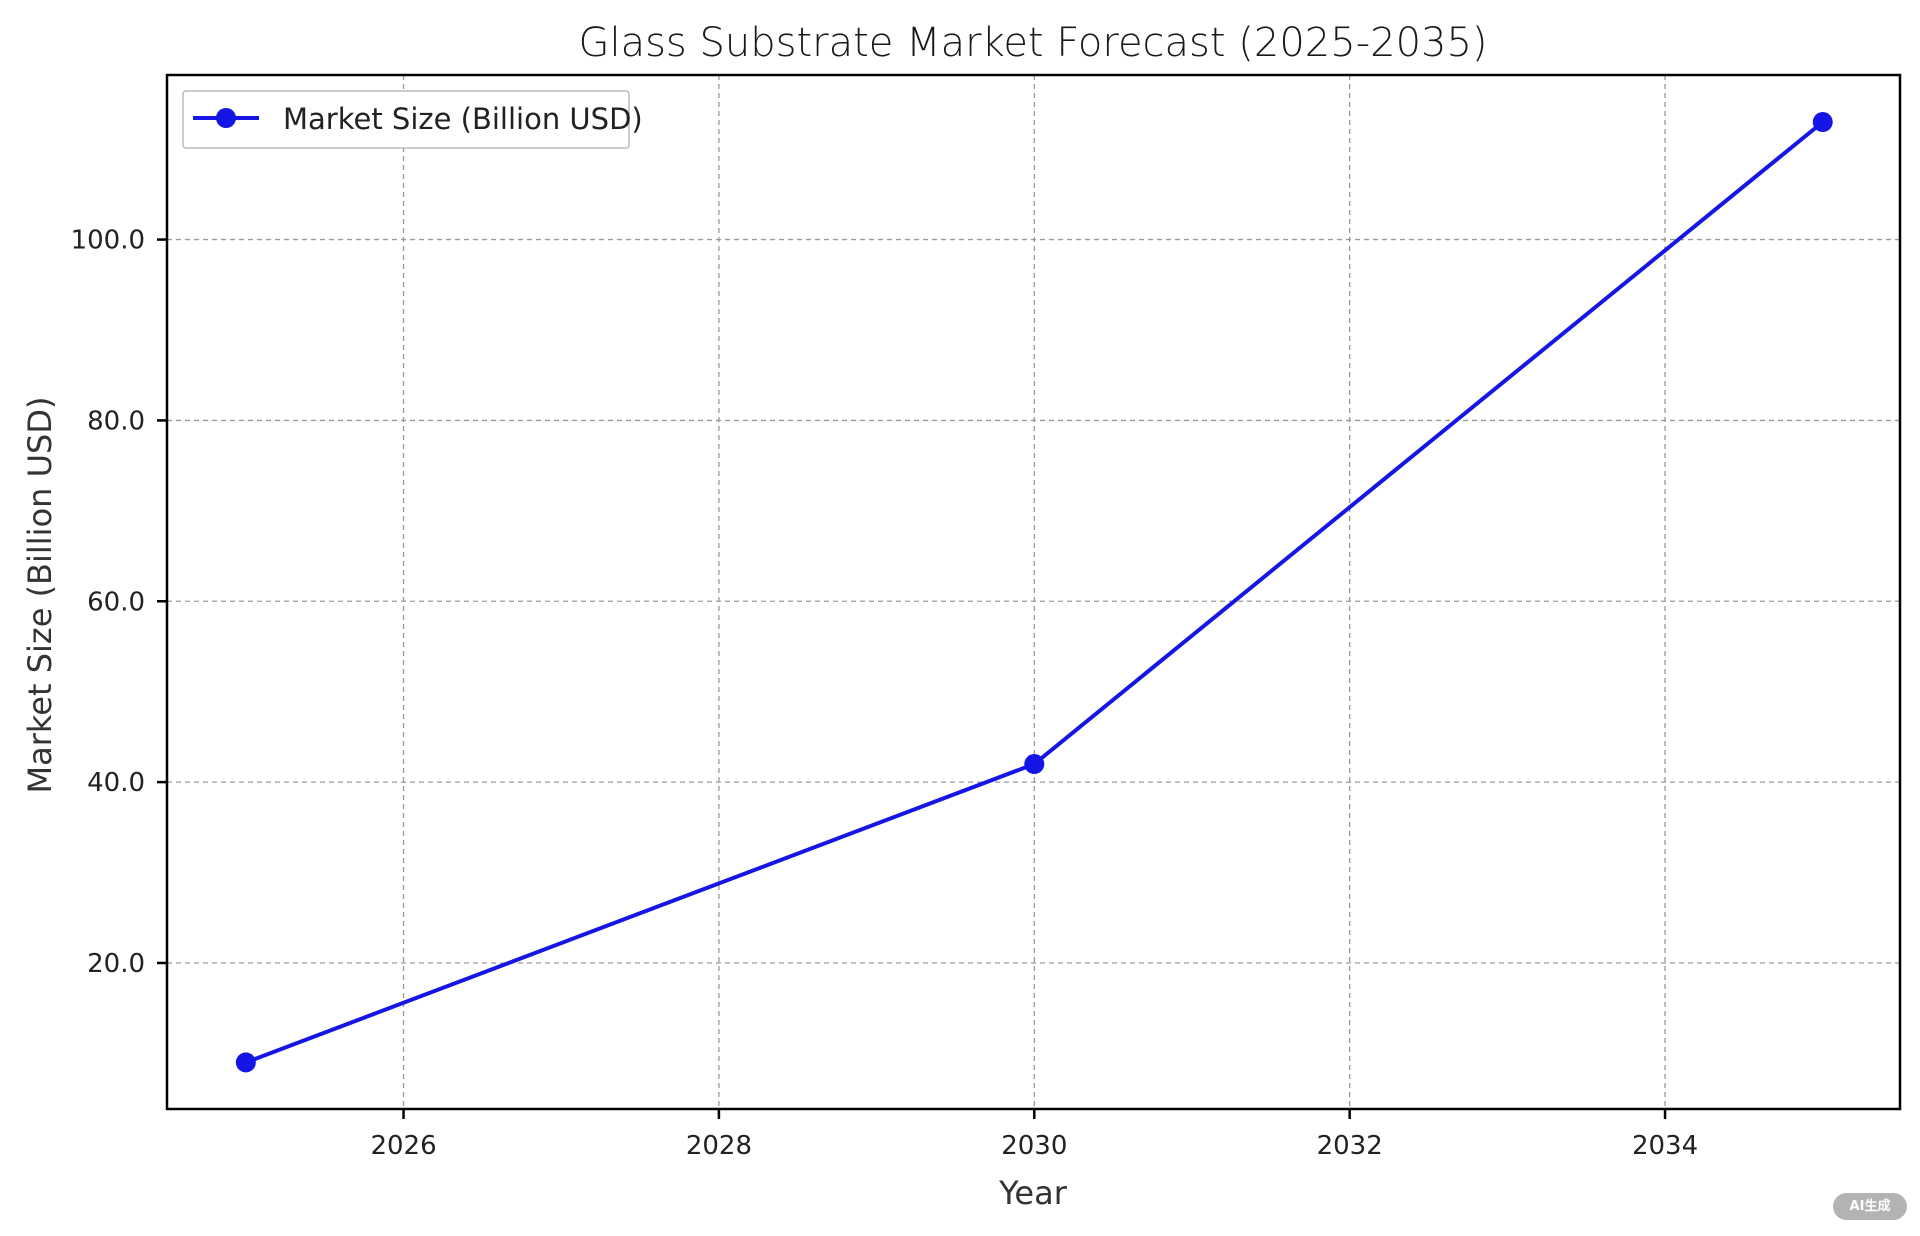 The image size is (1920, 1236). I want to click on x-tick-label: 2026, so click(403, 1146).